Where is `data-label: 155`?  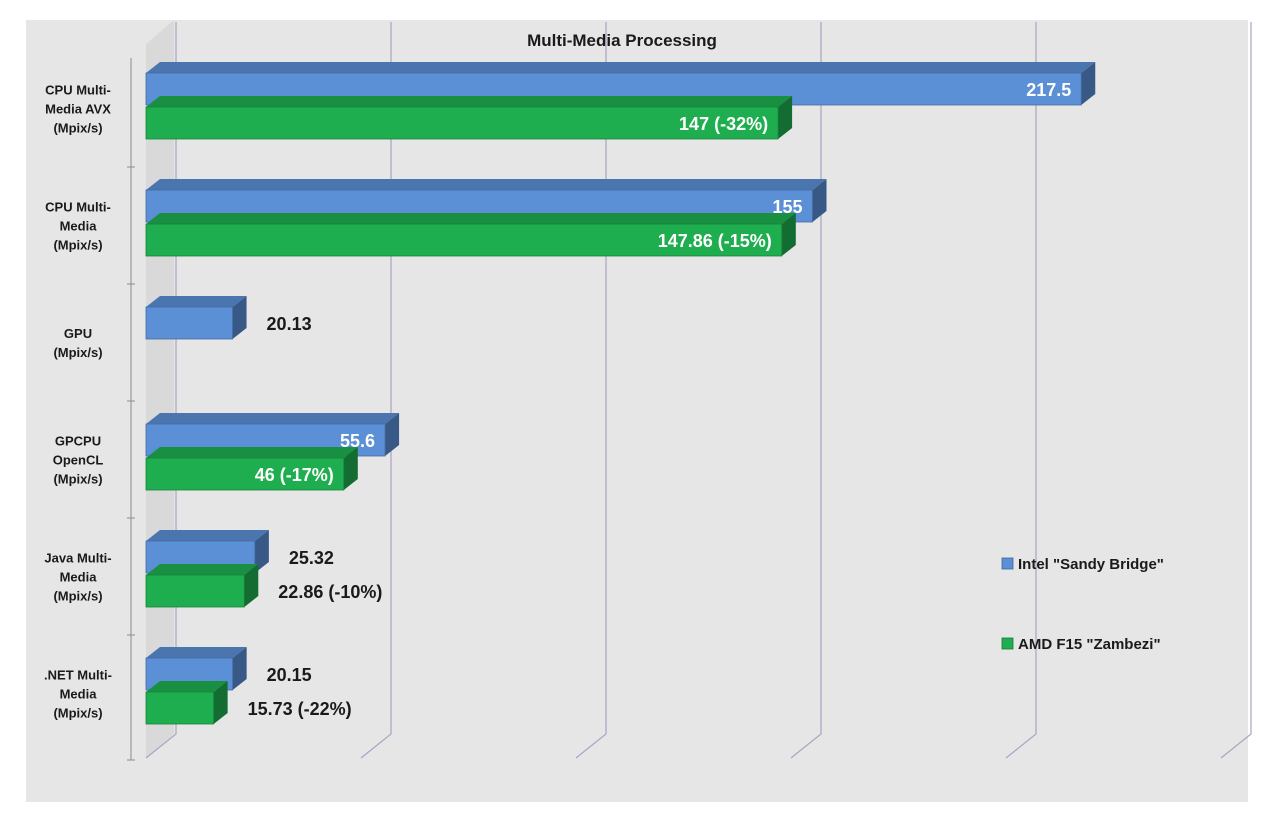
data-label: 155 is located at coordinates (787, 207).